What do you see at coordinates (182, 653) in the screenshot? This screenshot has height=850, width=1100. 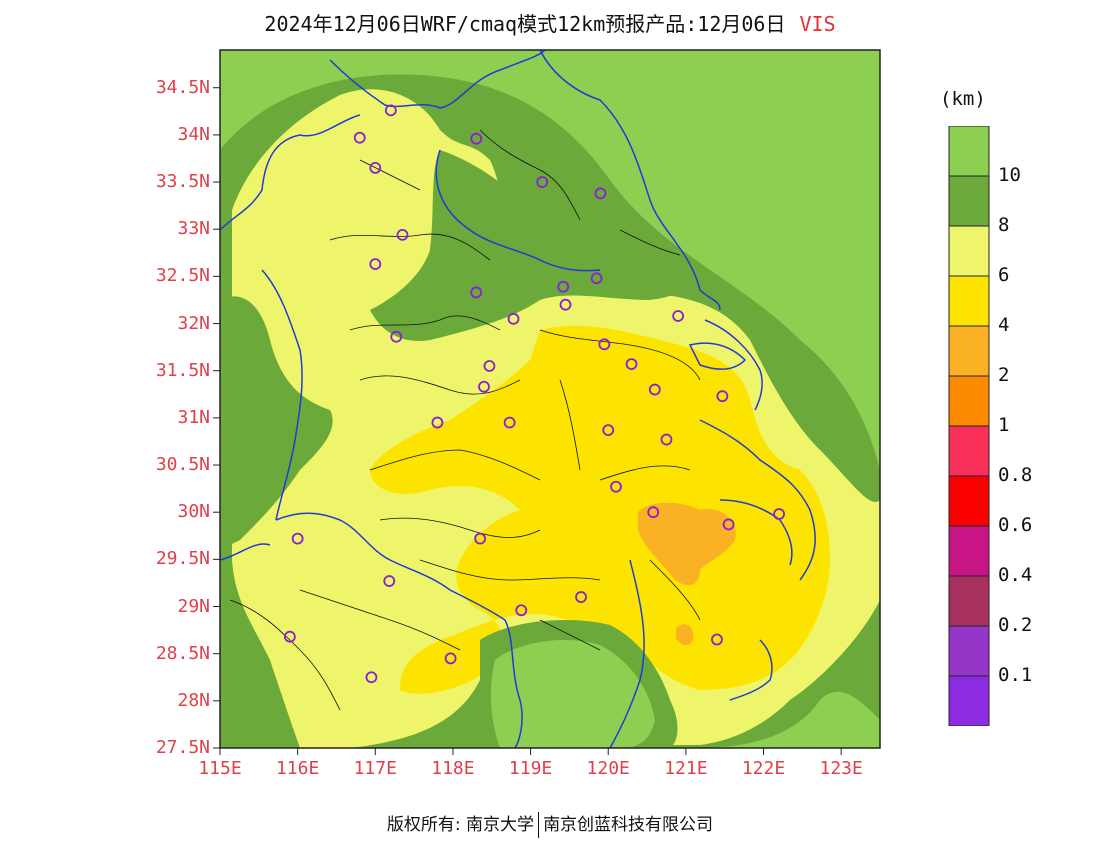 I see `y-tick-label: 28.5N` at bounding box center [182, 653].